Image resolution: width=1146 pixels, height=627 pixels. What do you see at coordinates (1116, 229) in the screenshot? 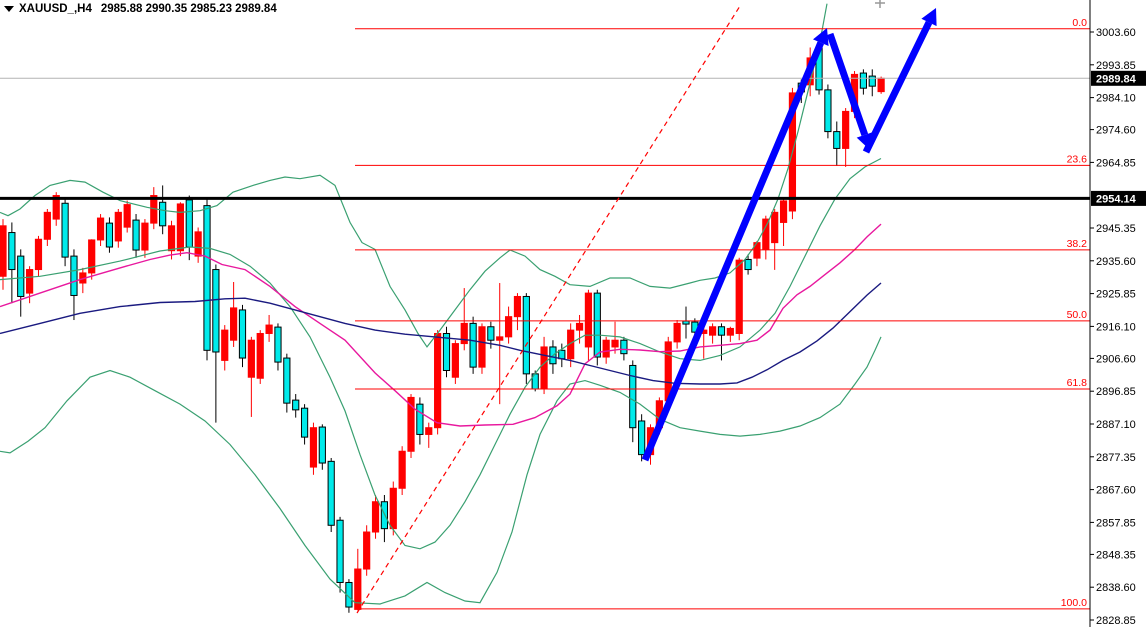
I see `axis-tick-label: 2945.35` at bounding box center [1116, 229].